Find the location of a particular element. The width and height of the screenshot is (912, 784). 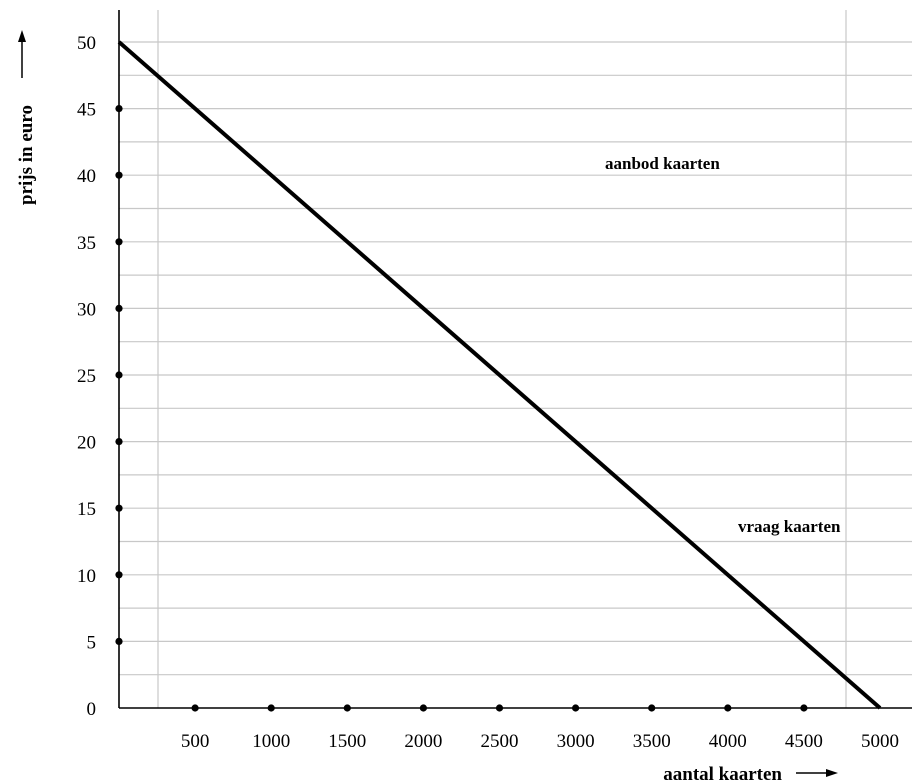

y-axis-title: prijs in euro is located at coordinates (26, 155).